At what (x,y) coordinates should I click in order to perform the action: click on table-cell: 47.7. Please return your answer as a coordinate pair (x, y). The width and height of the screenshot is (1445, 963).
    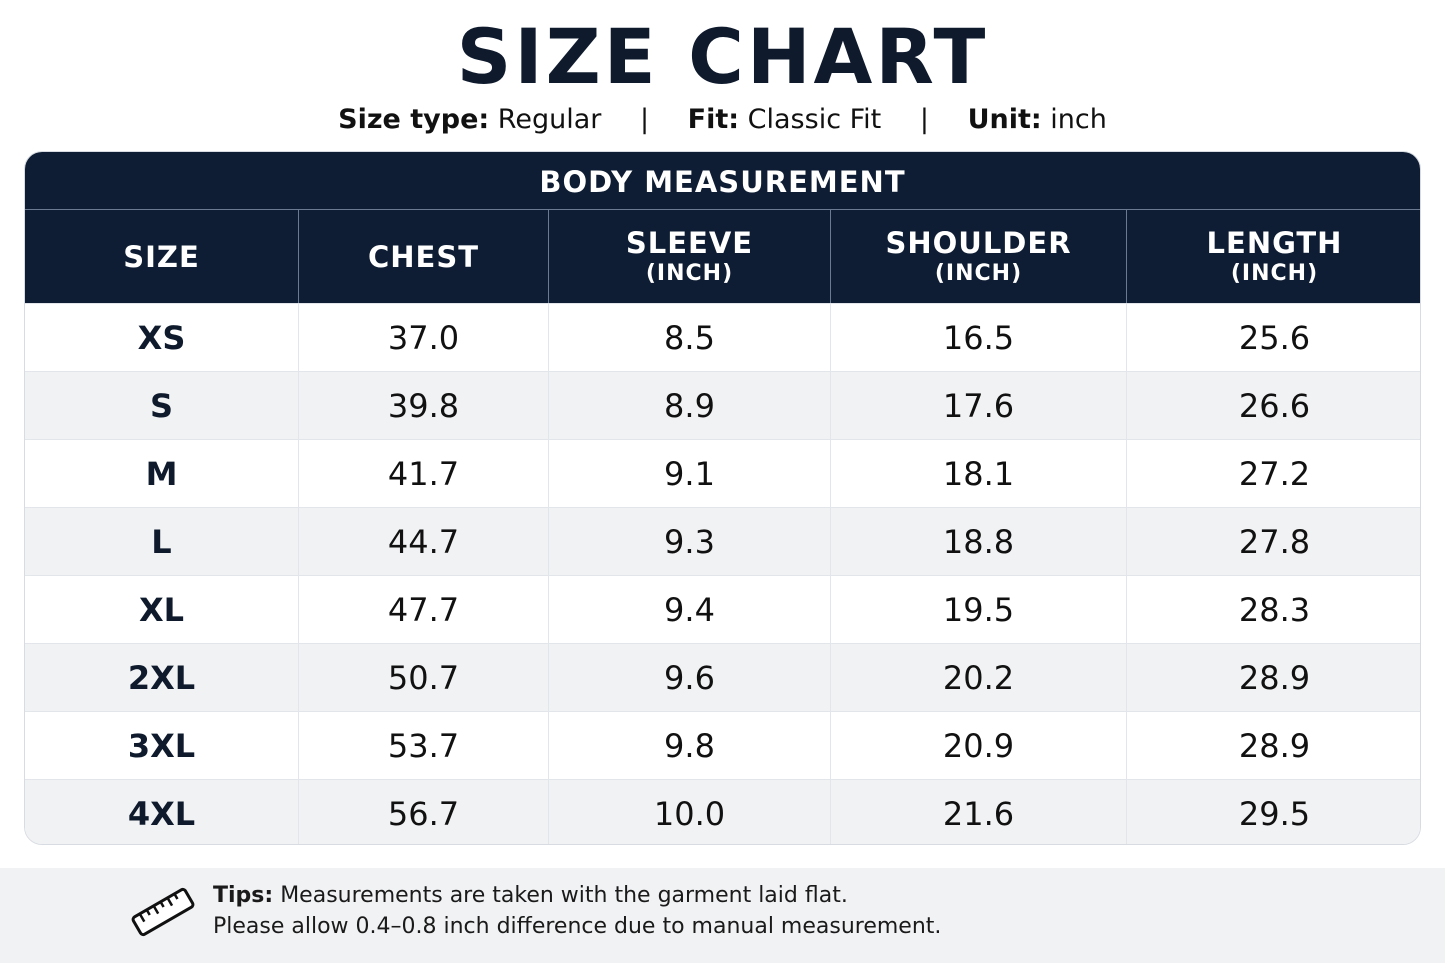
    Looking at the image, I should click on (423, 609).